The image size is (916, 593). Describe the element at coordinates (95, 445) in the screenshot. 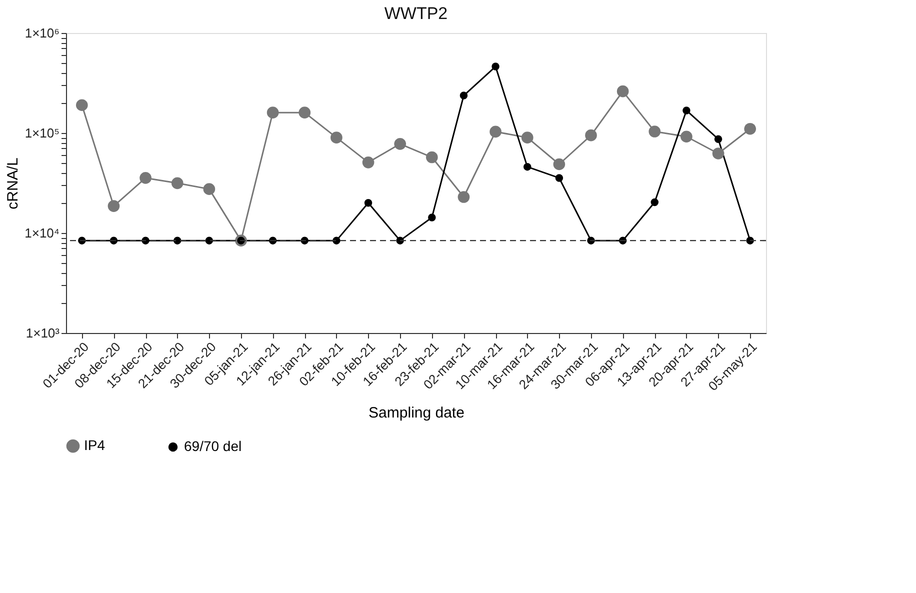

I see `legend-label: IP4` at that location.